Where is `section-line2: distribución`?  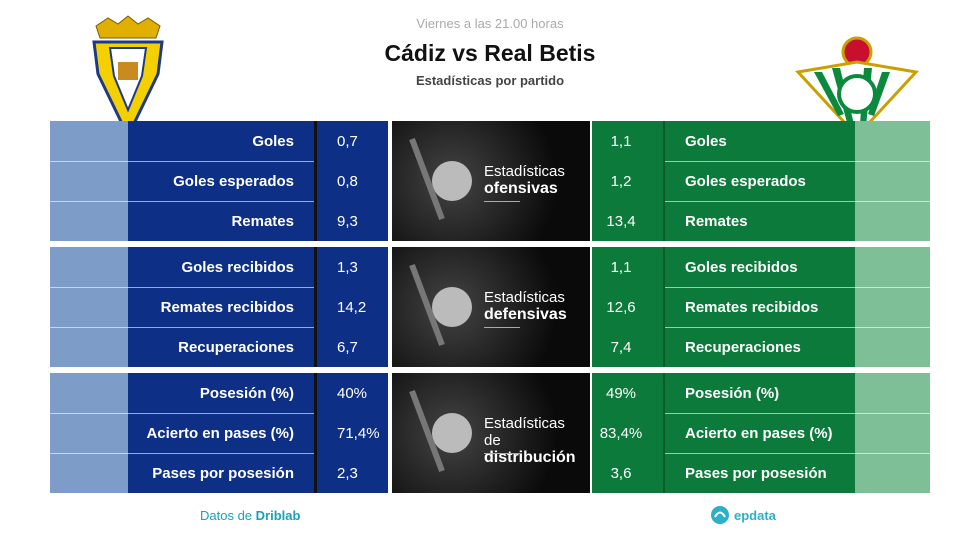 section-line2: distribución is located at coordinates (530, 457).